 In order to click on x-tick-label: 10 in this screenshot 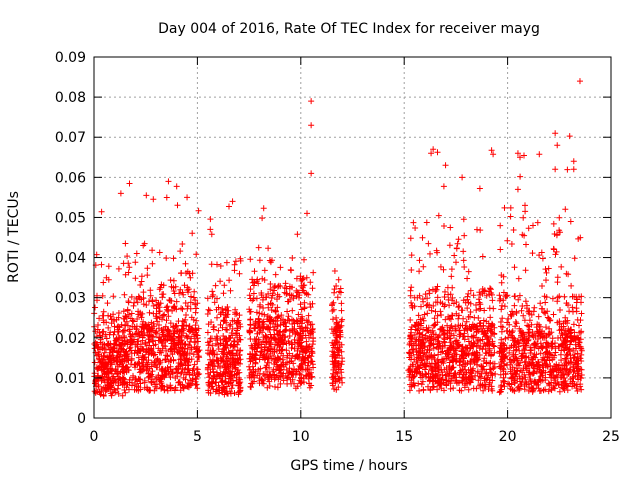, I will do `click(301, 437)`.